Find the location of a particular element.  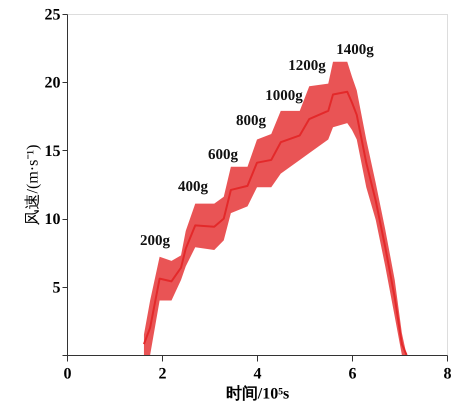

x-tick-label: 4 is located at coordinates (258, 374).